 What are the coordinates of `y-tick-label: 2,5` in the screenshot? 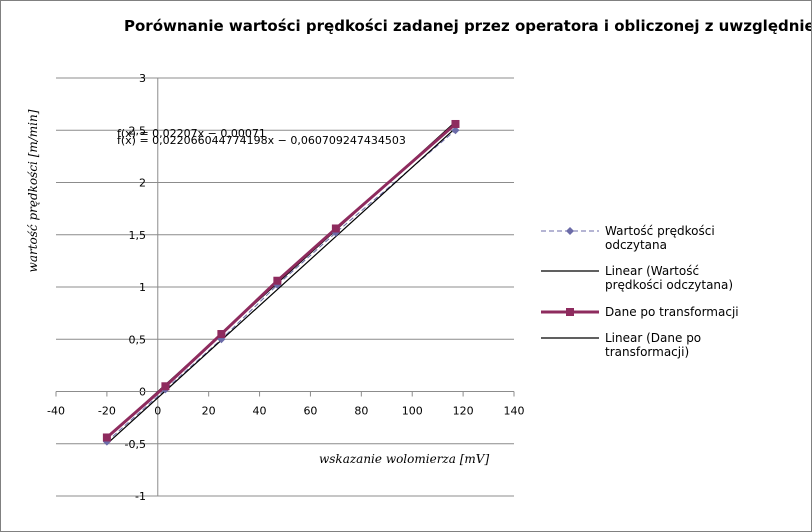 It's located at (138, 130).